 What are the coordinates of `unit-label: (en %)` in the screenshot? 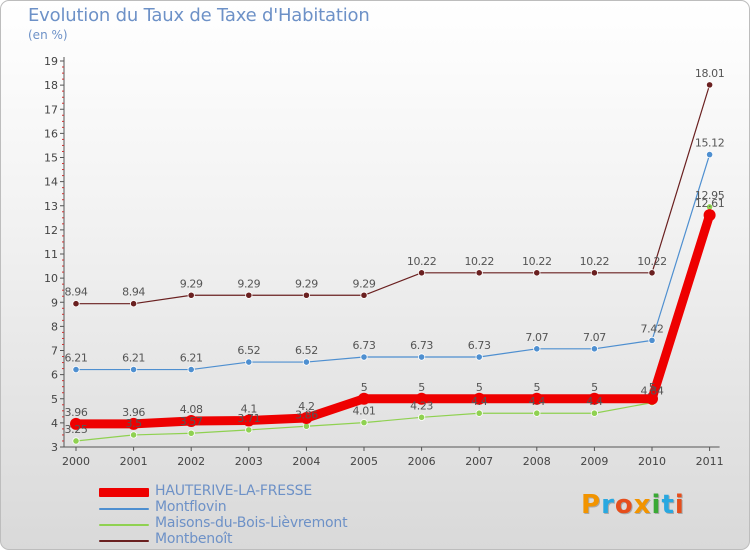 It's located at (48, 35).